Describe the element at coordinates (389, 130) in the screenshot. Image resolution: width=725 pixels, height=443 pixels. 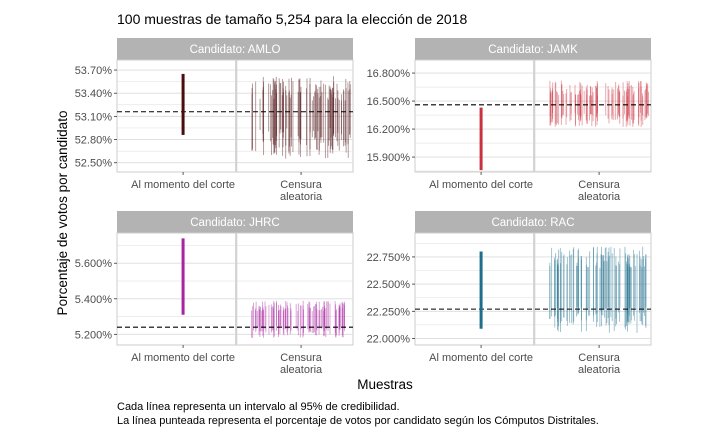
I see `y-tick-label: 16.200%` at that location.